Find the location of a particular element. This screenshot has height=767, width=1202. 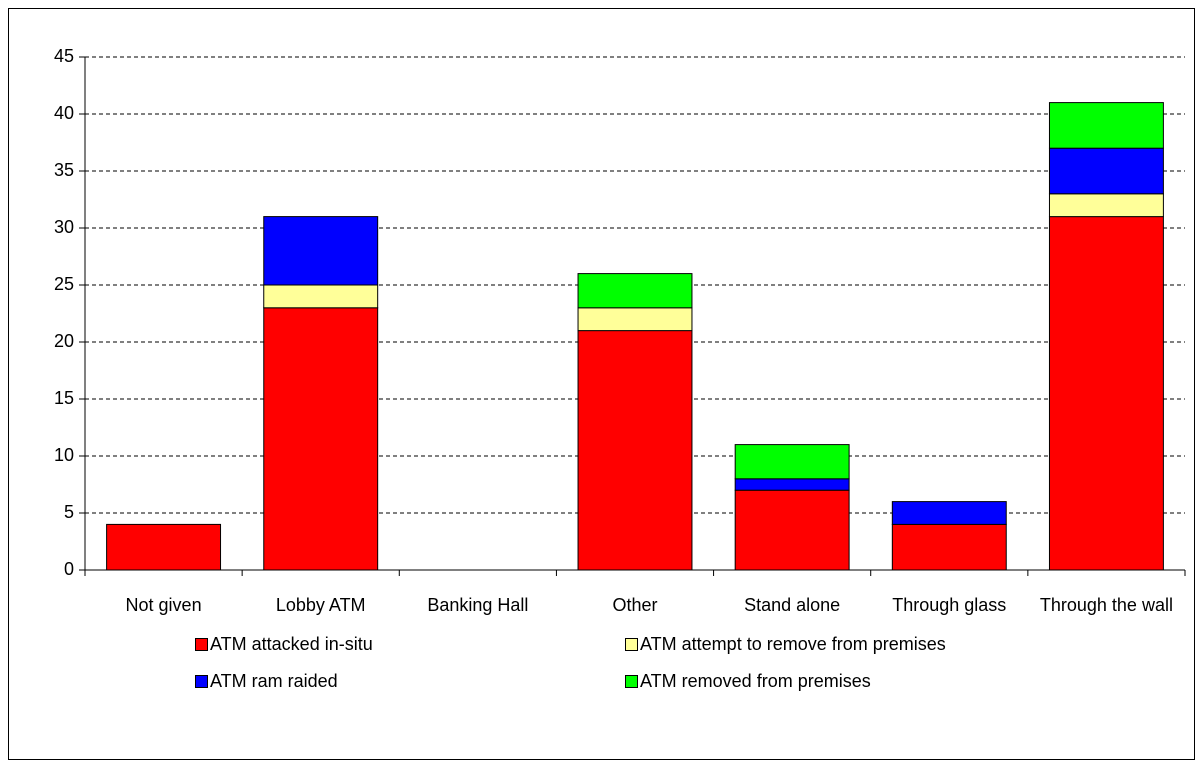

x-tick-label: Stand alone is located at coordinates (792, 605).